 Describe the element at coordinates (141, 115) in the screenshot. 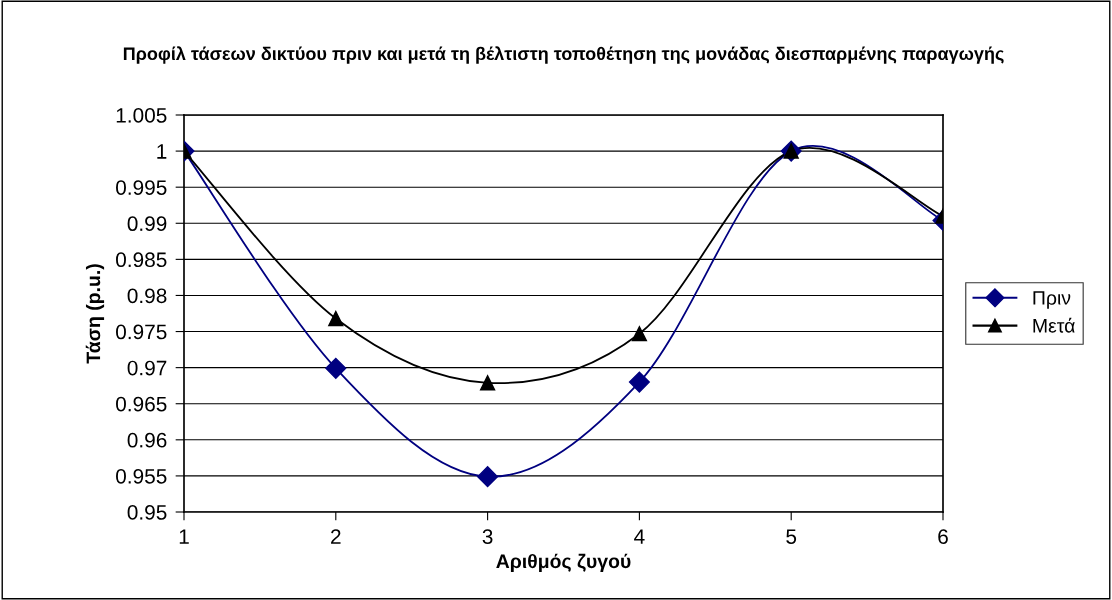

I see `y-tick-label: 1.005` at that location.